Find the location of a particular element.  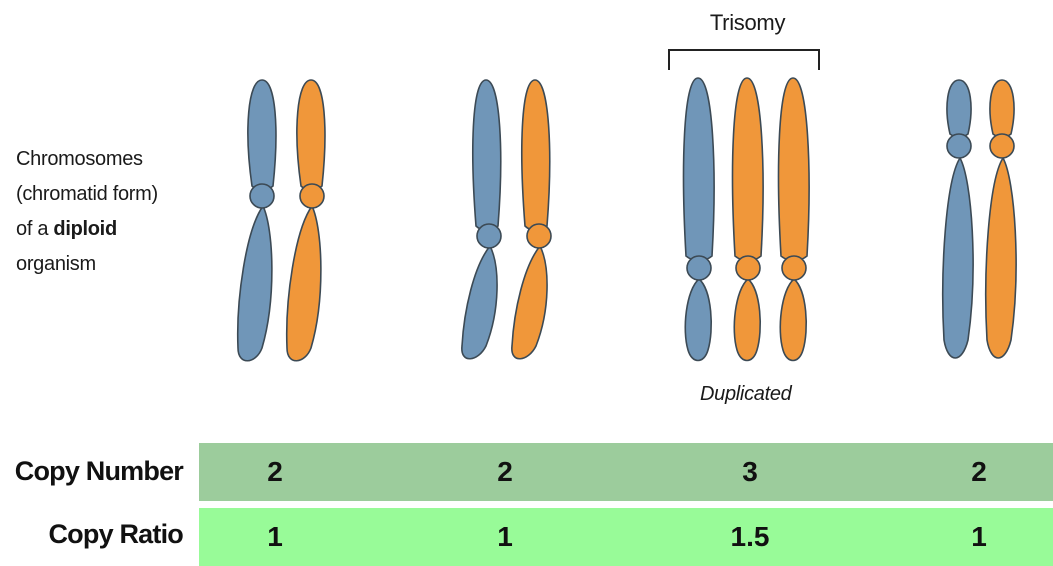

description-line-4: organism is located at coordinates (56, 264).